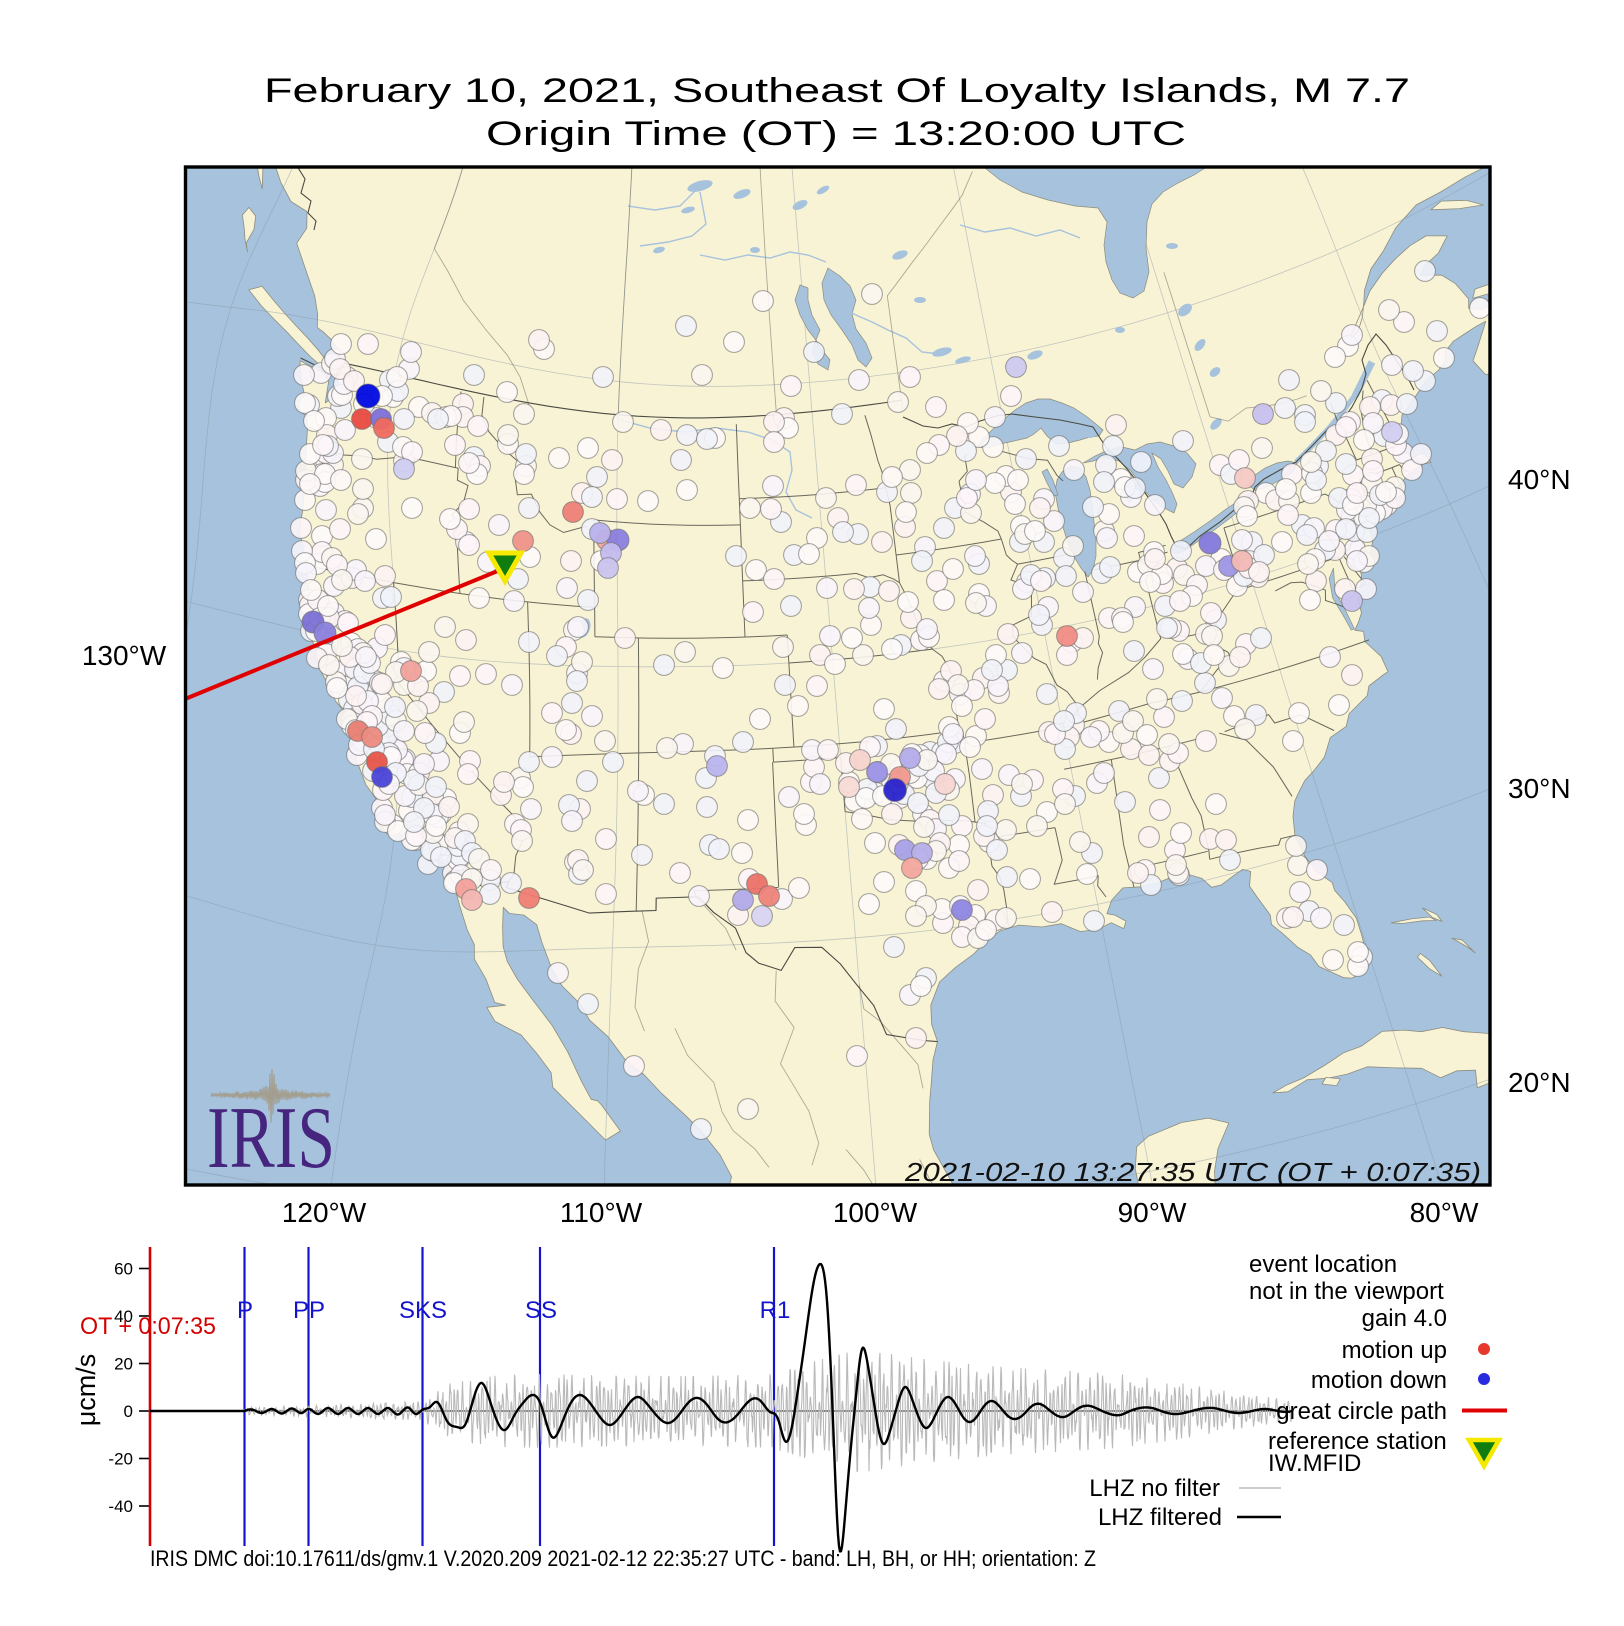 The width and height of the screenshot is (1624, 1626). Describe the element at coordinates (1160, 1517) in the screenshot. I see `svg-text: LHZ filtered` at that location.